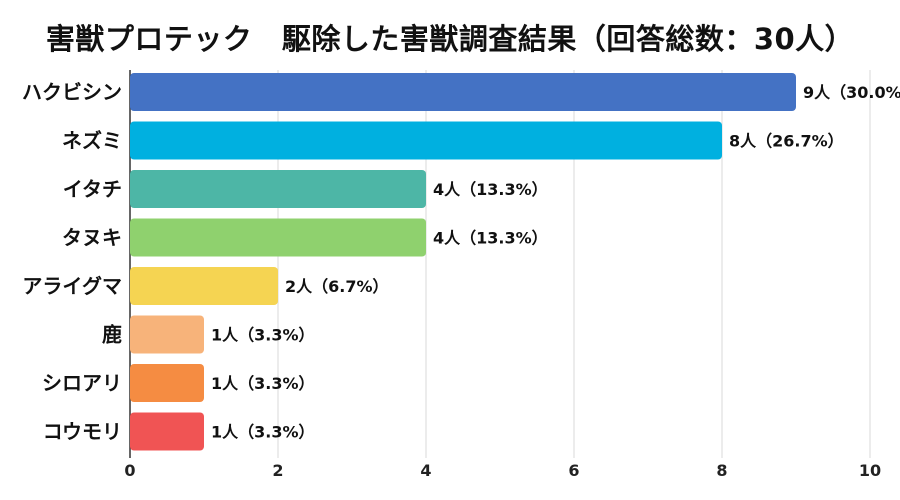  Describe the element at coordinates (129, 470) in the screenshot. I see `x-tick-label: 0` at that location.